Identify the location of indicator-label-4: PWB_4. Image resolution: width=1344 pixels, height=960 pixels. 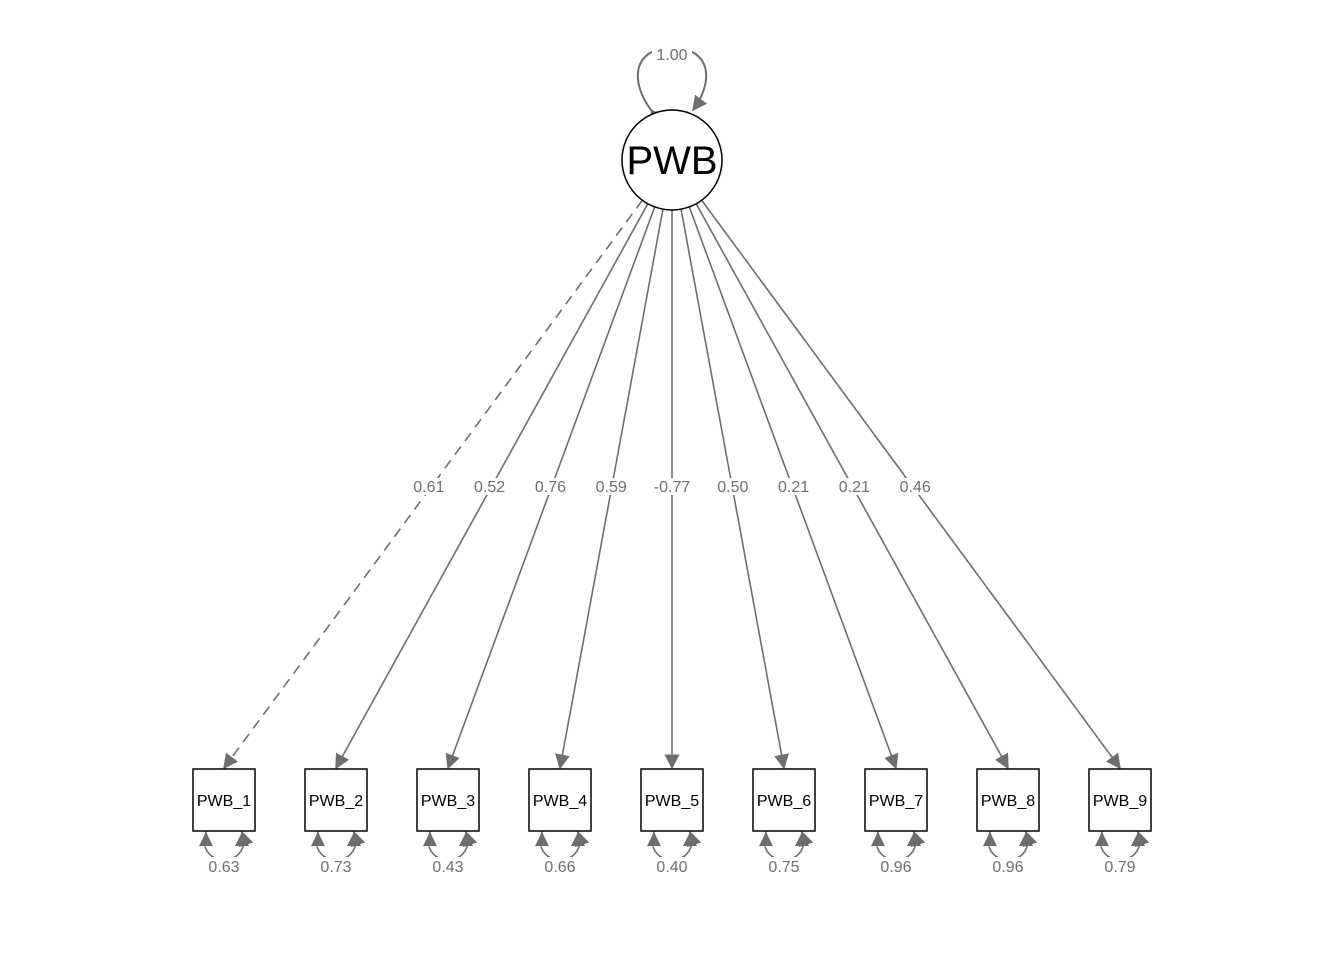
(560, 801).